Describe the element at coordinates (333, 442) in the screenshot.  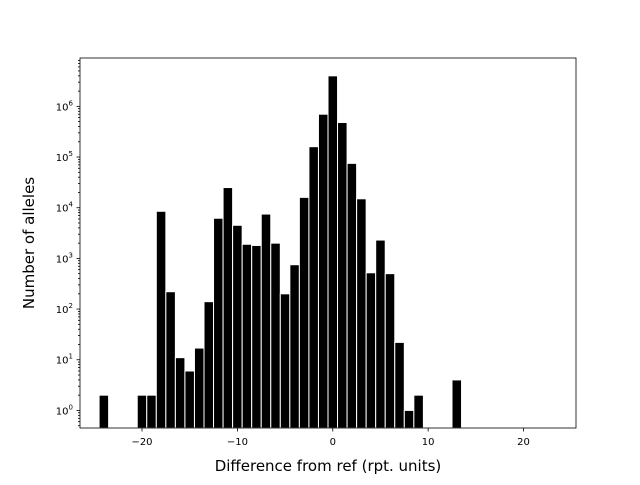
I see `x-tick-label: 0` at that location.